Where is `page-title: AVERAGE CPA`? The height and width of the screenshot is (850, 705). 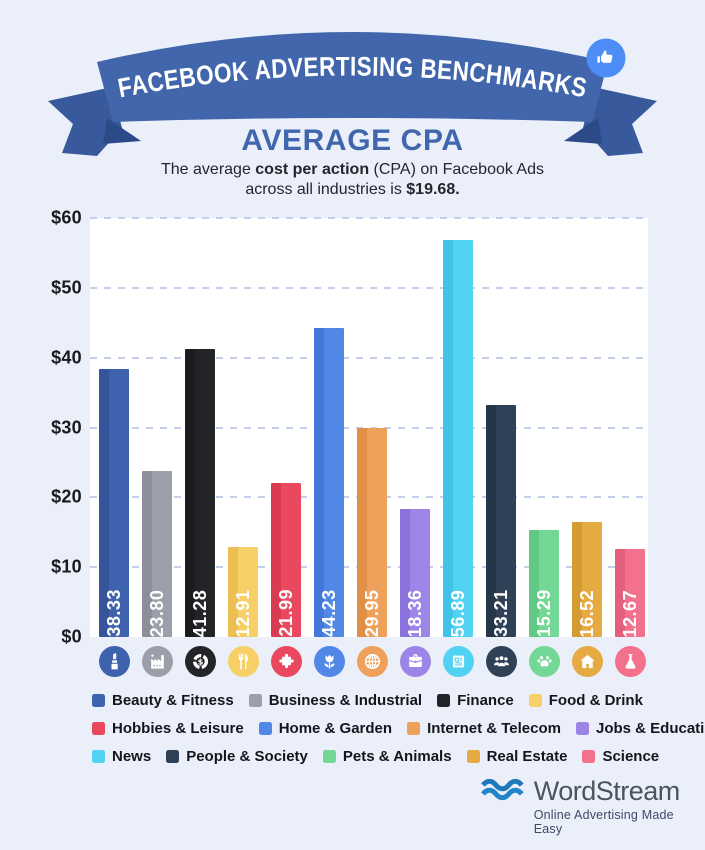 page-title: AVERAGE CPA is located at coordinates (352, 140).